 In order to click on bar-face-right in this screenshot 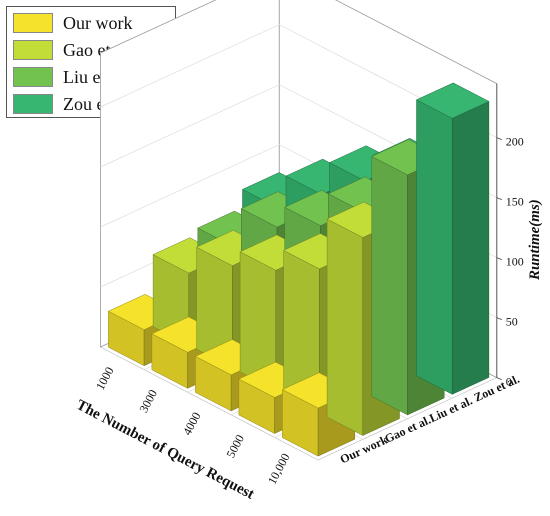, I will do `click(470, 248)`.